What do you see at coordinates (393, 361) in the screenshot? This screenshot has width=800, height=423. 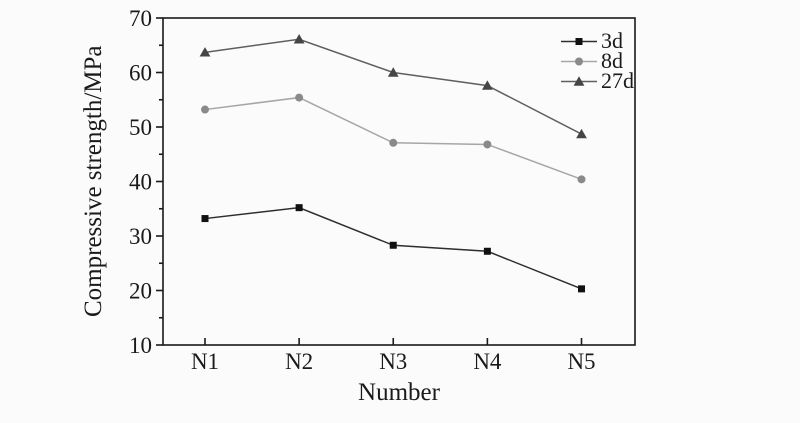 I see `x-tick-label: N3` at bounding box center [393, 361].